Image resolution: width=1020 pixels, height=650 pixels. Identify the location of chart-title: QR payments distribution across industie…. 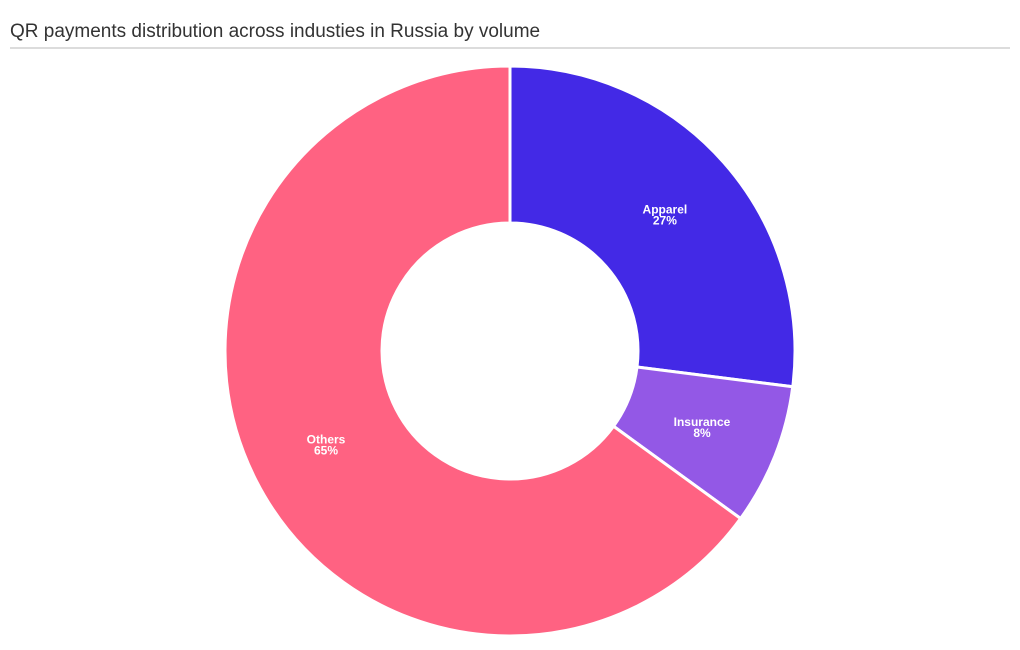
(275, 31).